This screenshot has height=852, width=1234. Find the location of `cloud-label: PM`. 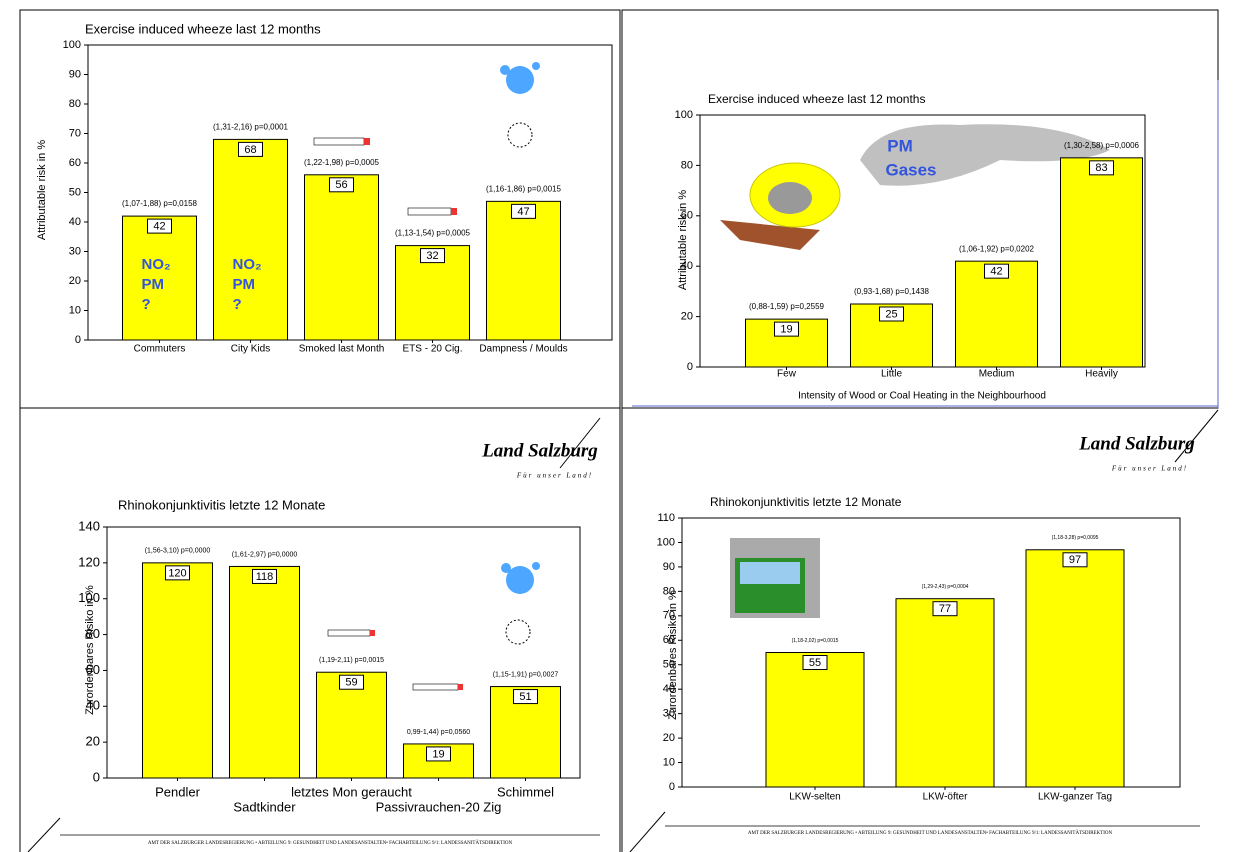

cloud-label: PM is located at coordinates (900, 145).